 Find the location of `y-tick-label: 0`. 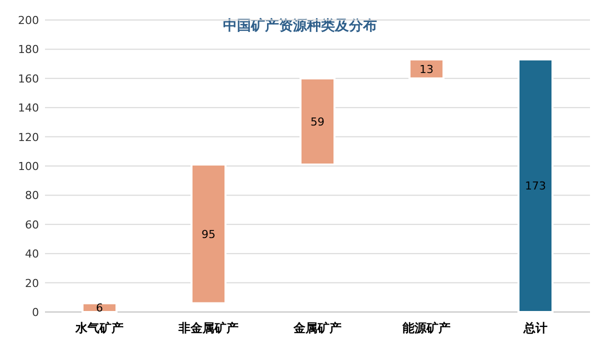

y-tick-label: 0 is located at coordinates (35, 312).